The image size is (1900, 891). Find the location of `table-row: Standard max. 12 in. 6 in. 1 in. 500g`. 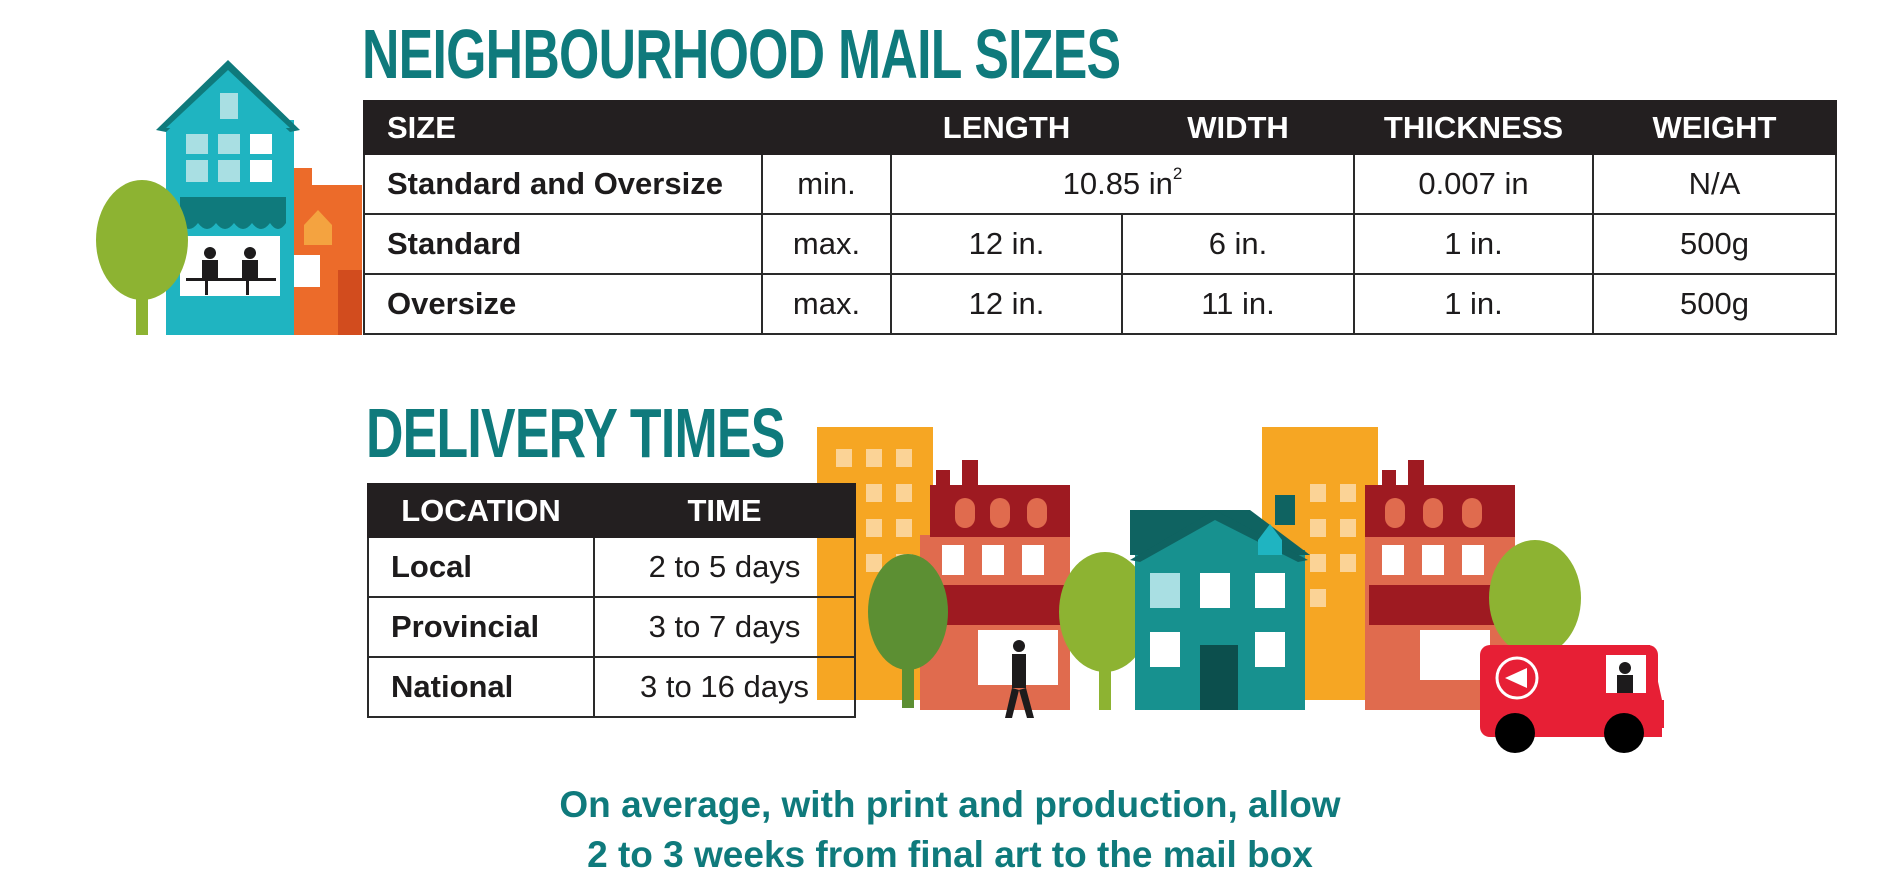

table-row: Standard max. 12 in. 6 in. 1 in. 500g is located at coordinates (1100, 244).